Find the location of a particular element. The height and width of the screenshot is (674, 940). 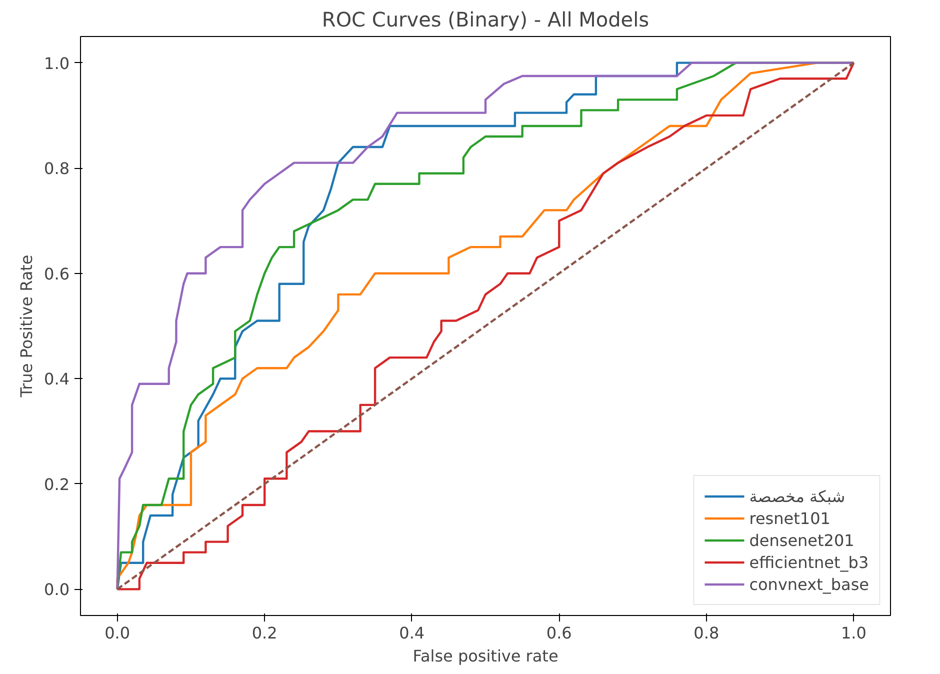

y-tick-label: 0.8 is located at coordinates (57, 168).